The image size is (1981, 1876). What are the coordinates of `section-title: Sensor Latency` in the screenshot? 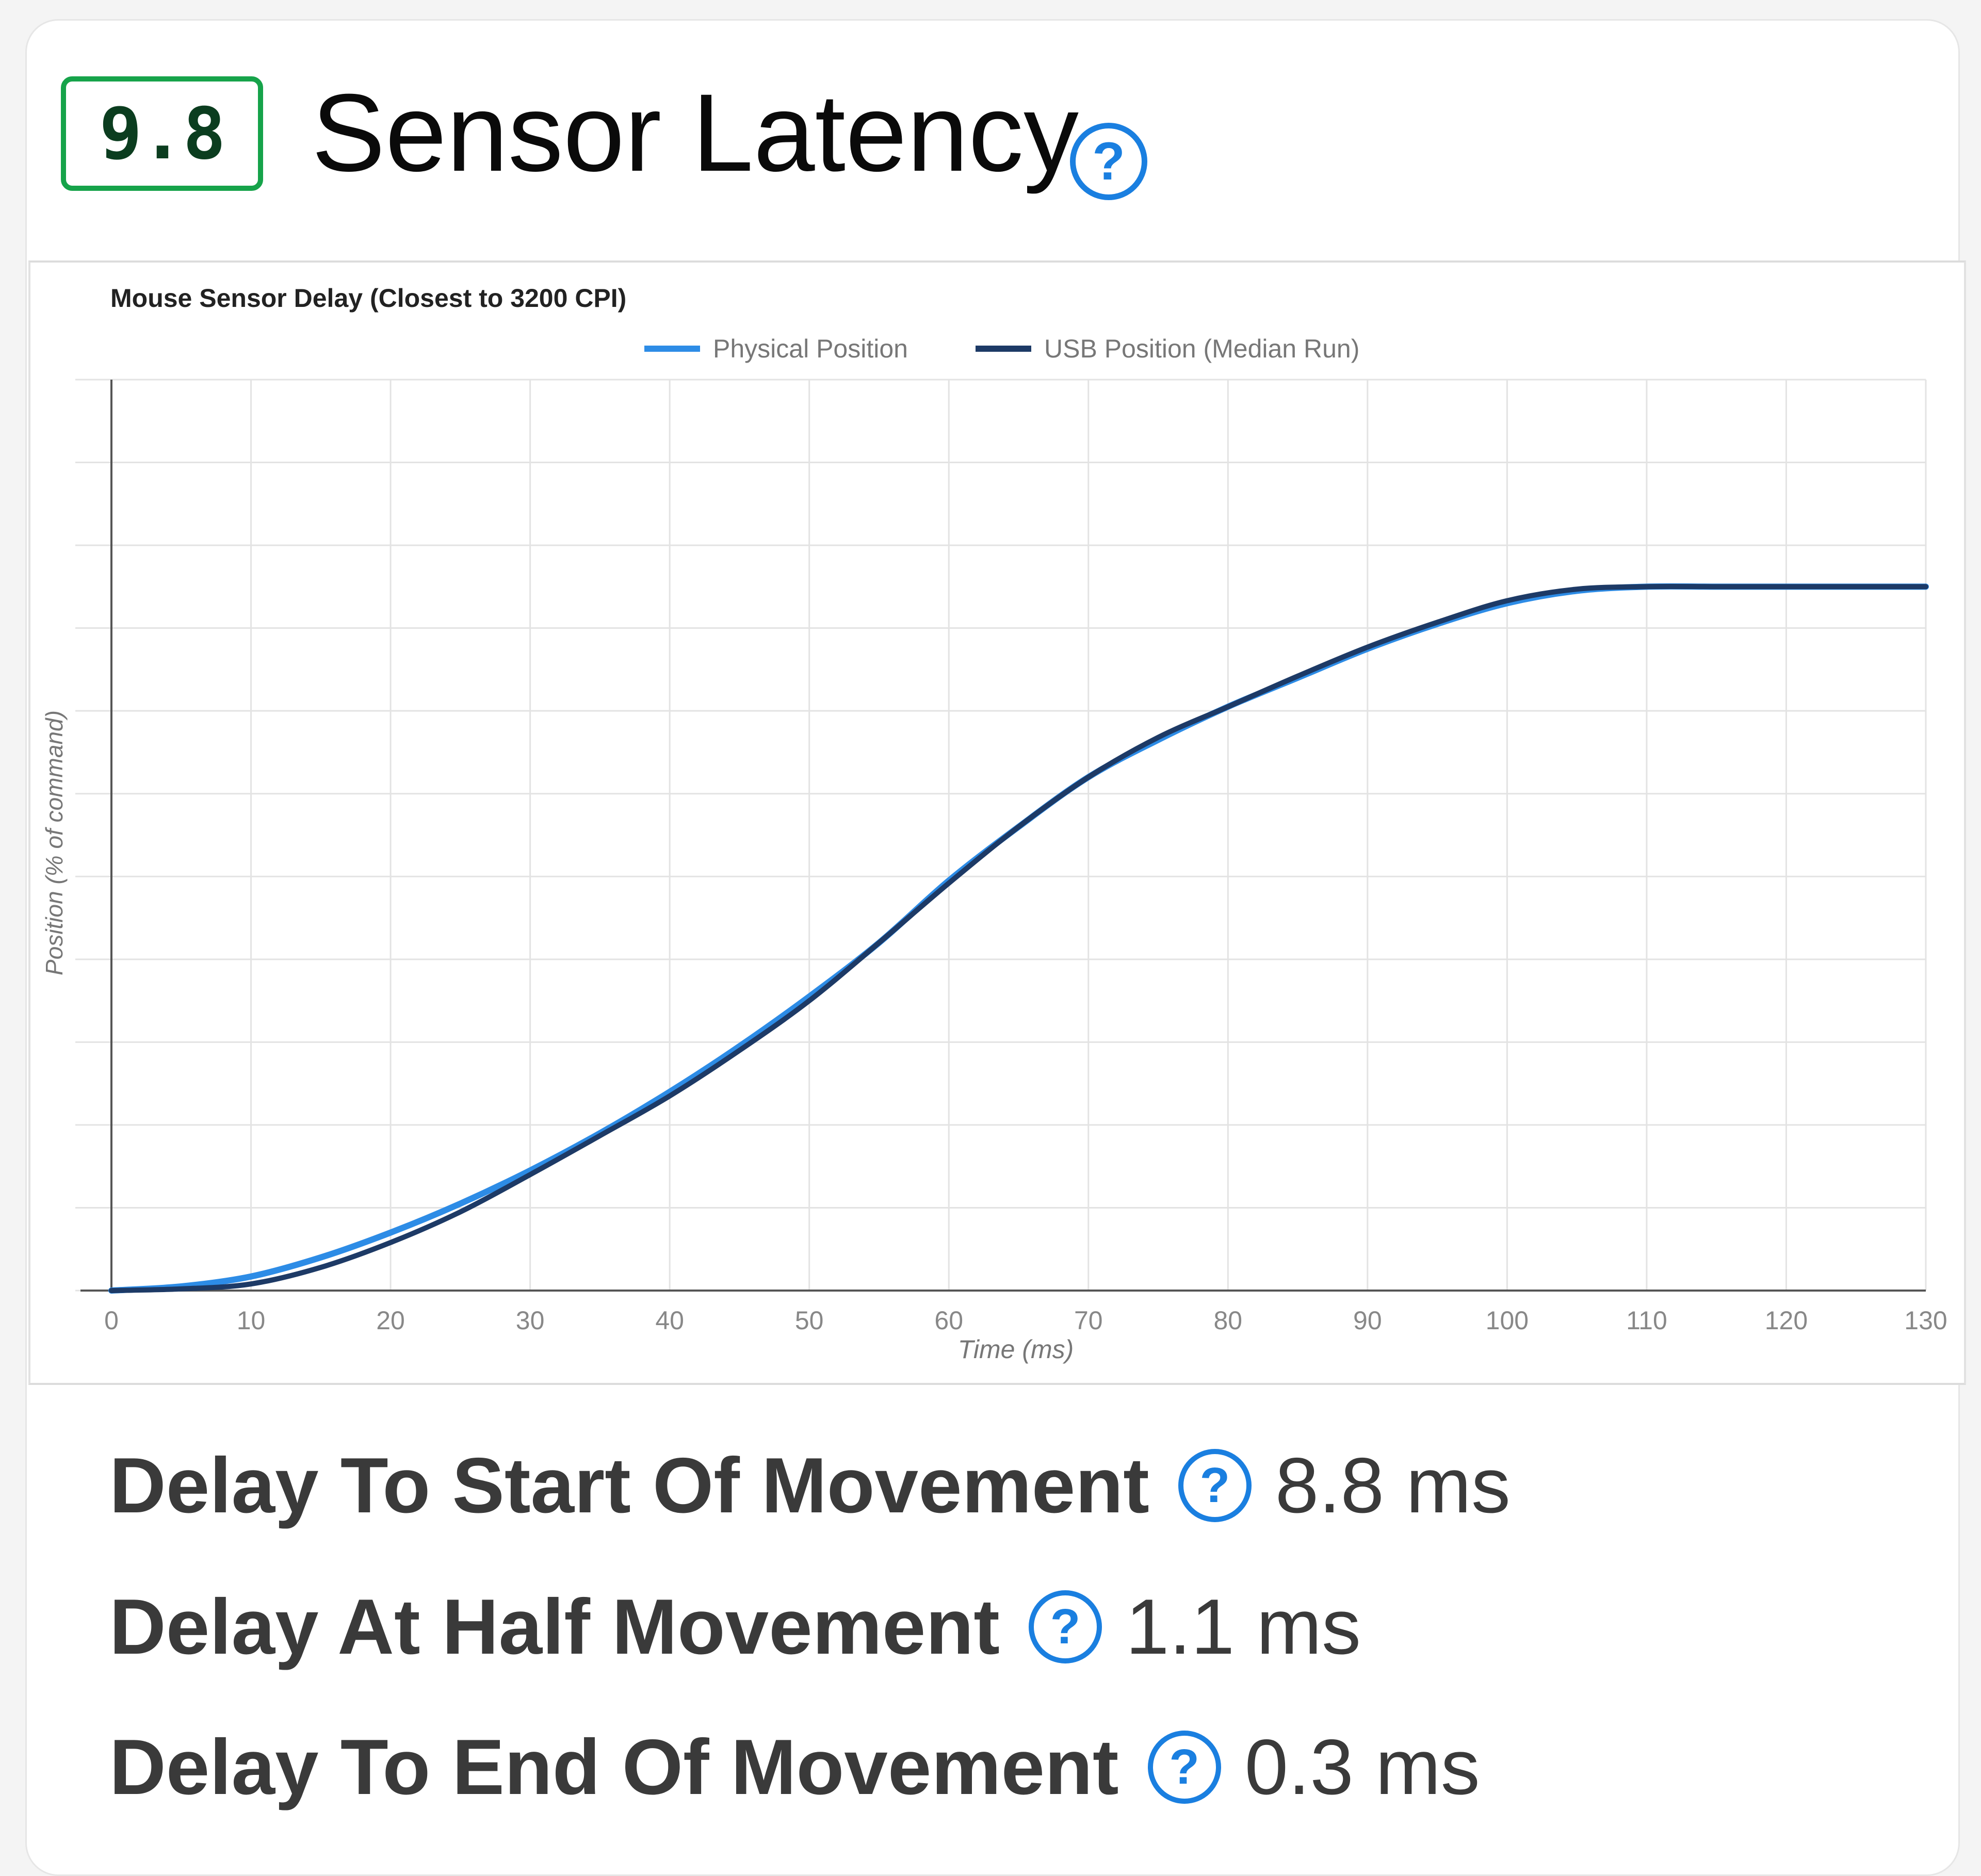 It's located at (695, 132).